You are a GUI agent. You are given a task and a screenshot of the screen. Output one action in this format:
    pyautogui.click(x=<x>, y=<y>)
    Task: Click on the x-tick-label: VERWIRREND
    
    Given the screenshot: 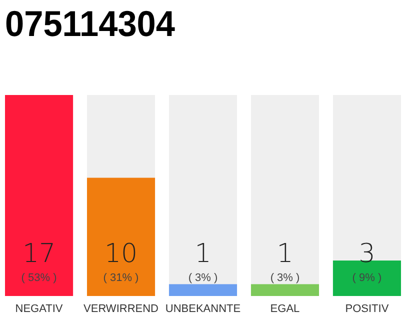 What is the action you would take?
    pyautogui.click(x=121, y=309)
    